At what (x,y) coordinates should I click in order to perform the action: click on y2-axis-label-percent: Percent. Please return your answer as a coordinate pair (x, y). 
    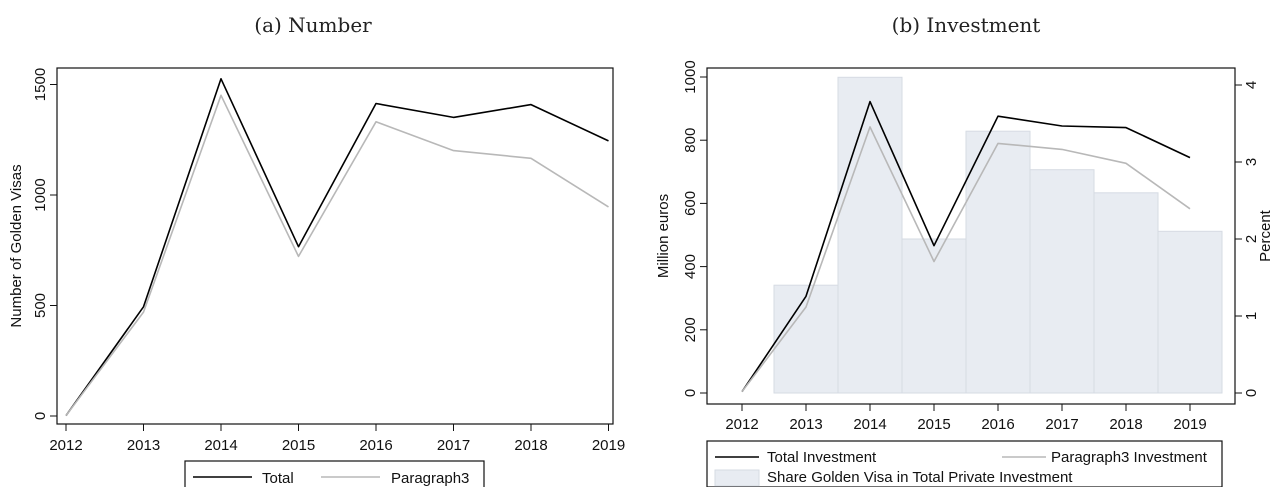
    Looking at the image, I should click on (1265, 235).